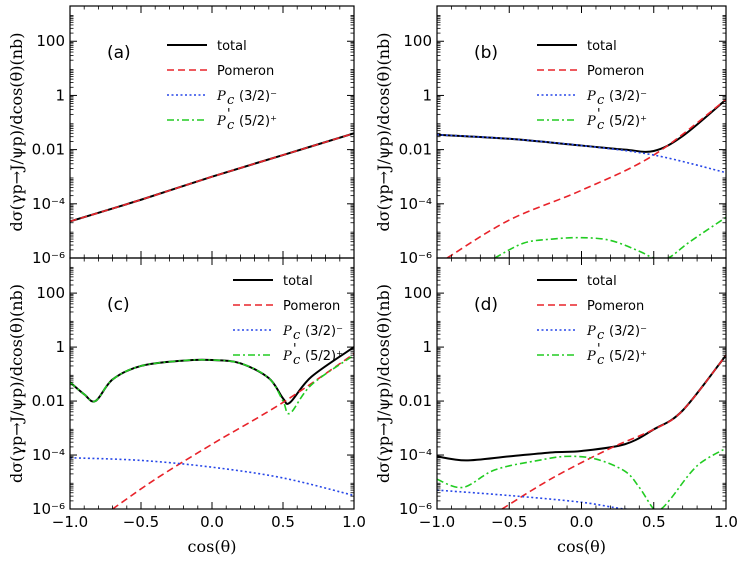 This screenshot has height=561, width=747. What do you see at coordinates (486, 53) in the screenshot?
I see `panel-label: (b)` at bounding box center [486, 53].